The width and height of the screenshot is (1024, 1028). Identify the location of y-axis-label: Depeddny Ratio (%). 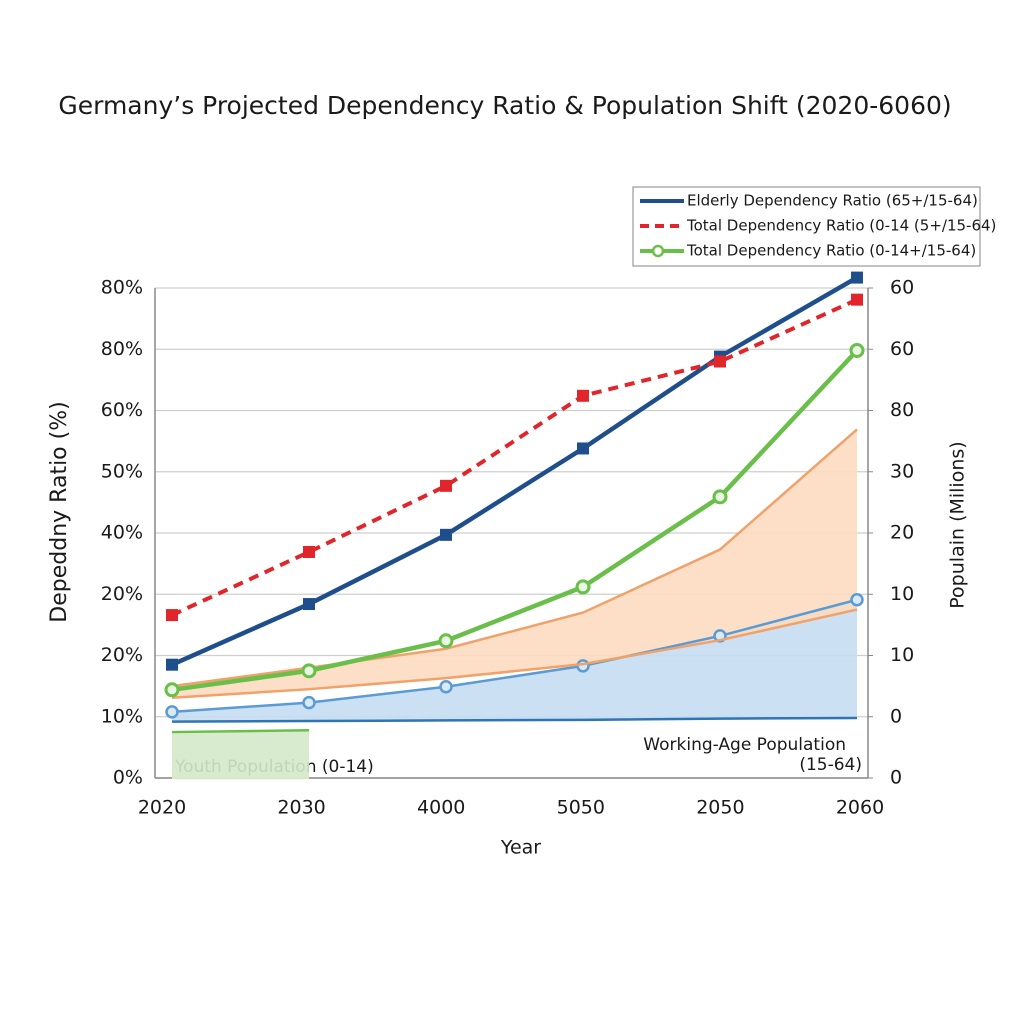
(59, 511).